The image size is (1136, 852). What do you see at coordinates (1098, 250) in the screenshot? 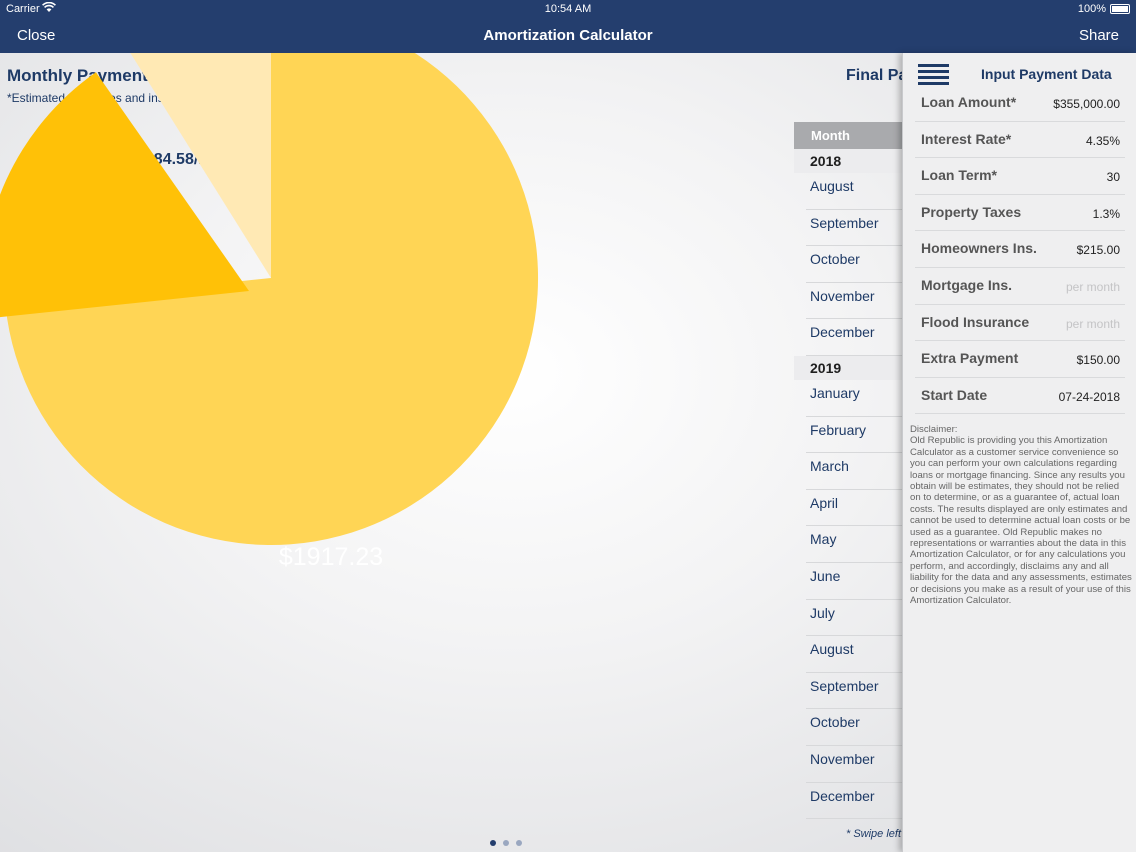
I see `field-value: $215.00` at bounding box center [1098, 250].